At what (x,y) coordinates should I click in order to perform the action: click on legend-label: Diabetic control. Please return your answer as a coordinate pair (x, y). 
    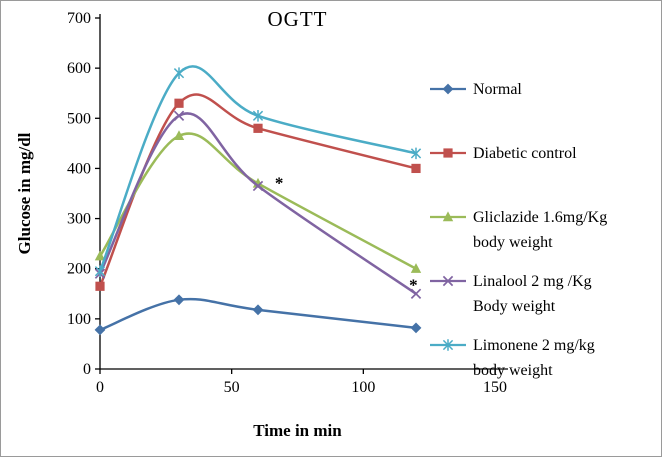
    Looking at the image, I should click on (525, 153).